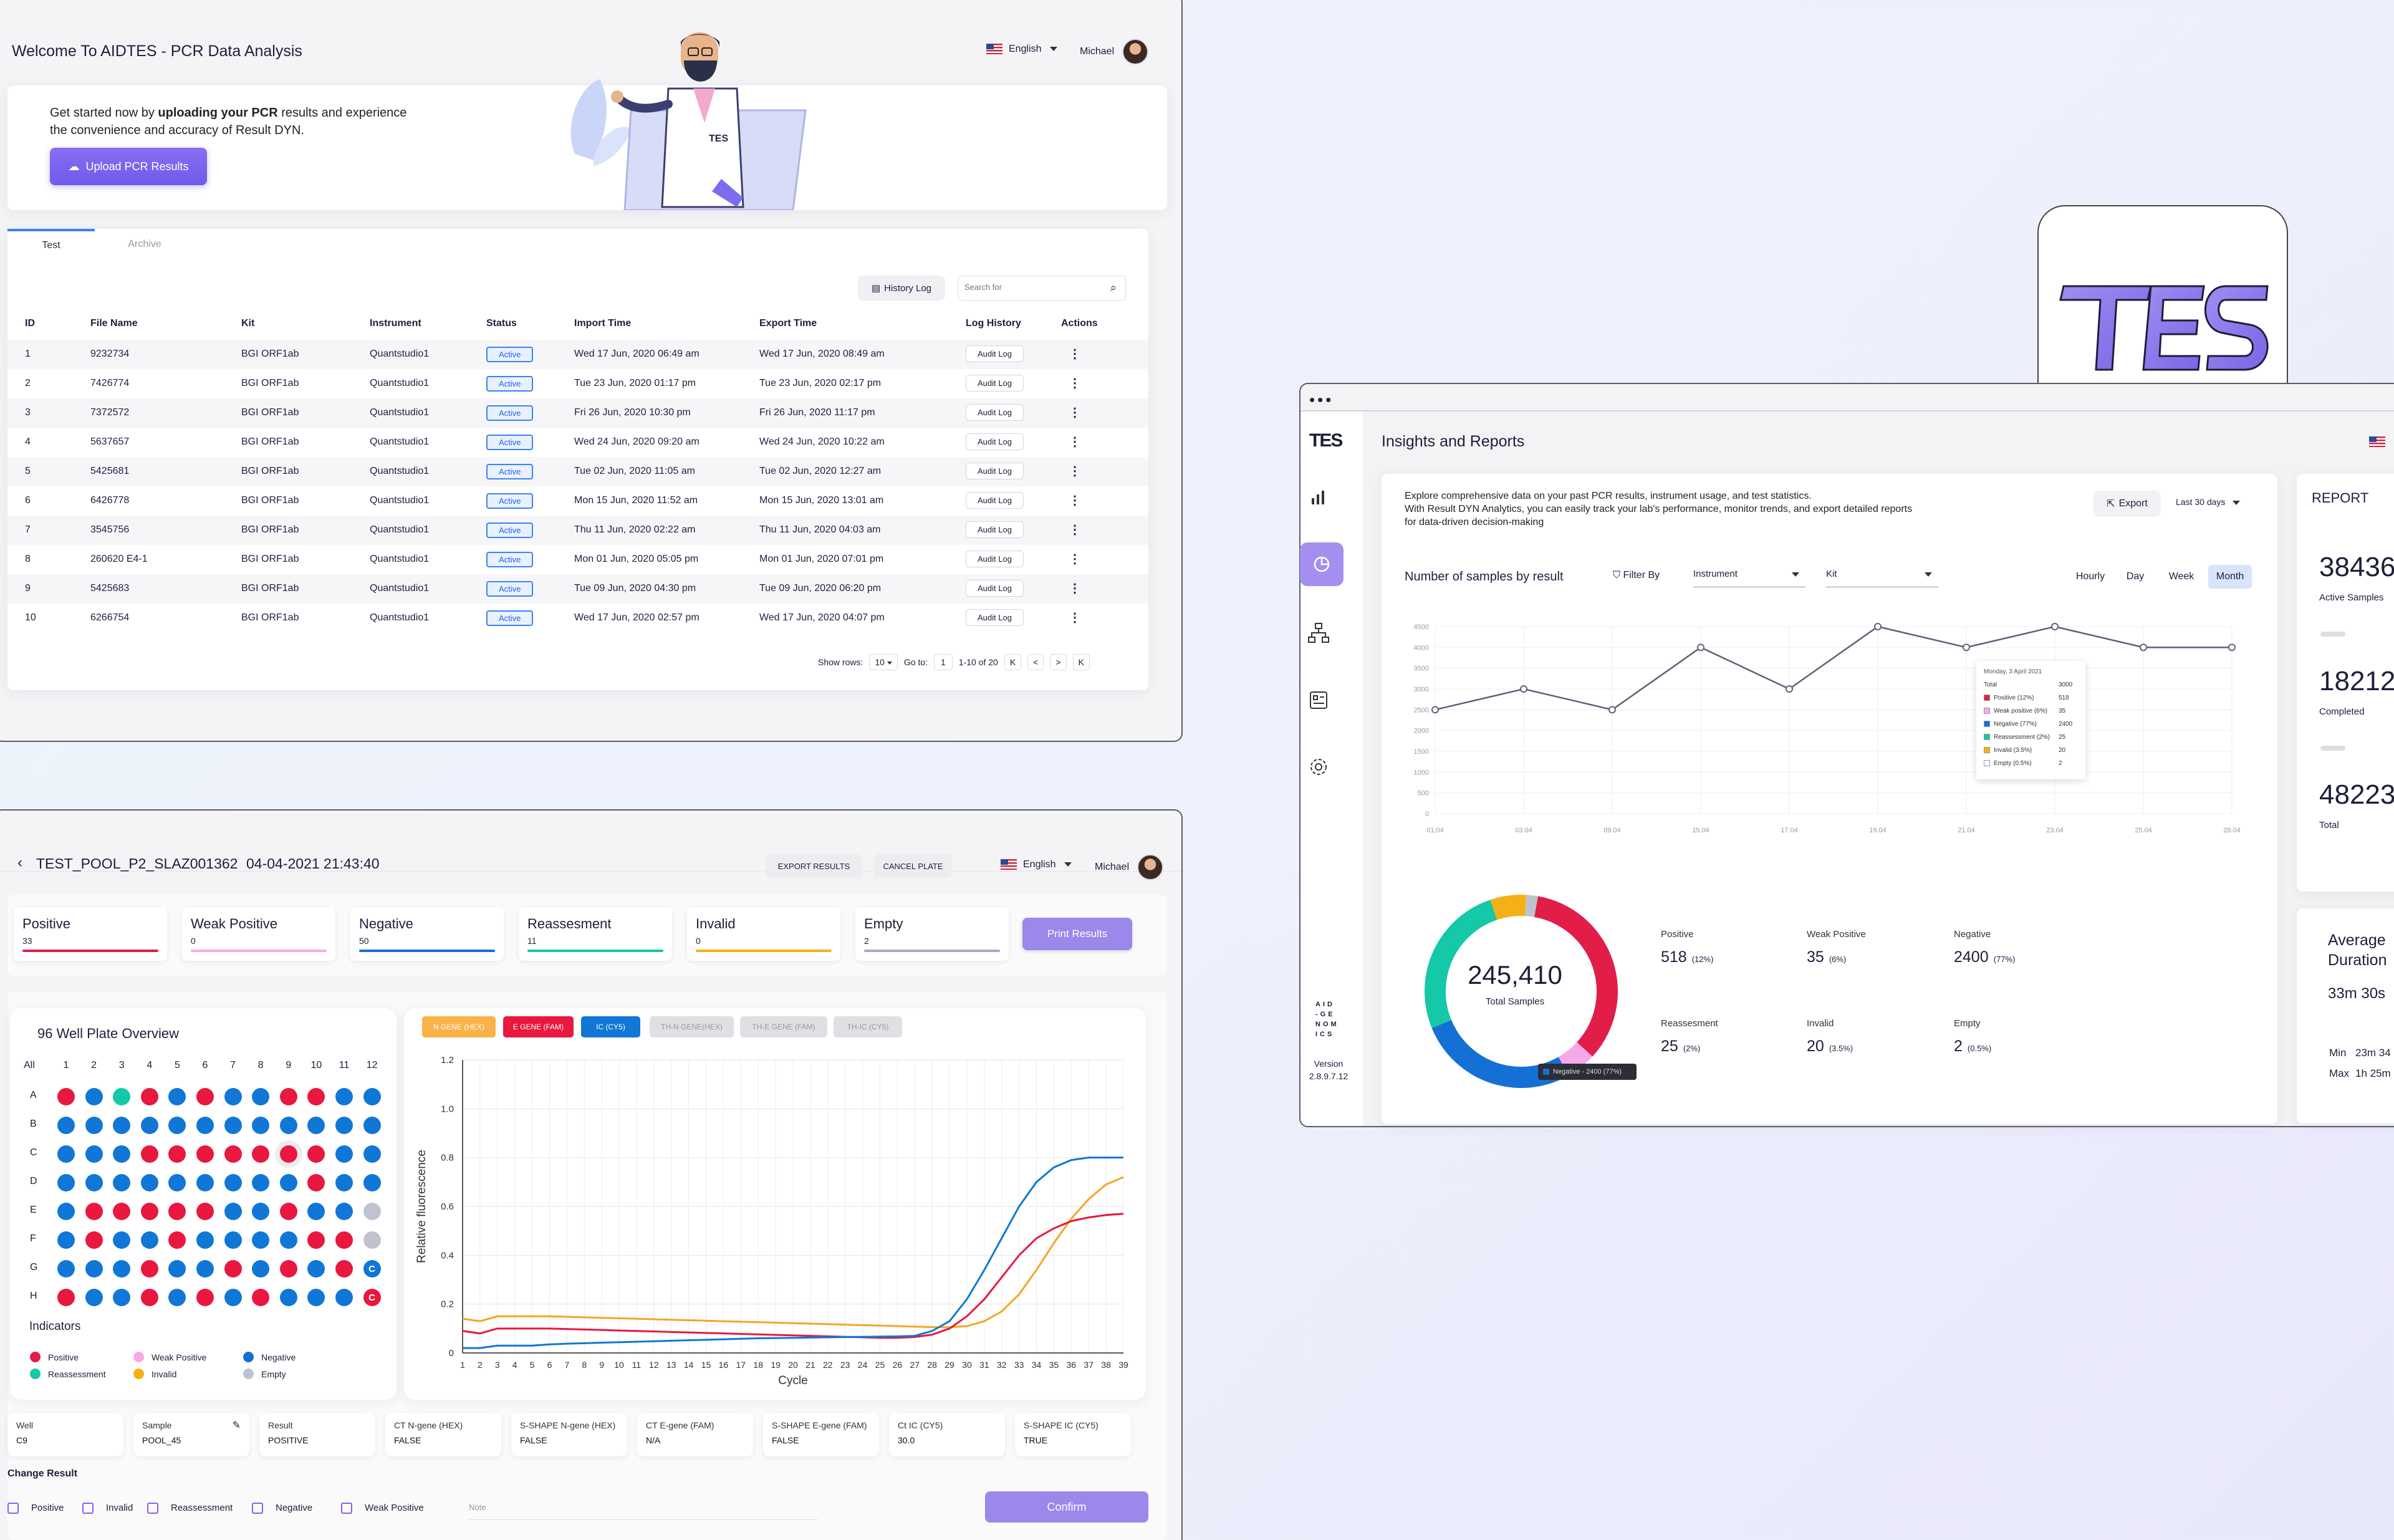 Image resolution: width=2394 pixels, height=1540 pixels. What do you see at coordinates (2230, 577) in the screenshot?
I see `period-tab-month: Month` at bounding box center [2230, 577].